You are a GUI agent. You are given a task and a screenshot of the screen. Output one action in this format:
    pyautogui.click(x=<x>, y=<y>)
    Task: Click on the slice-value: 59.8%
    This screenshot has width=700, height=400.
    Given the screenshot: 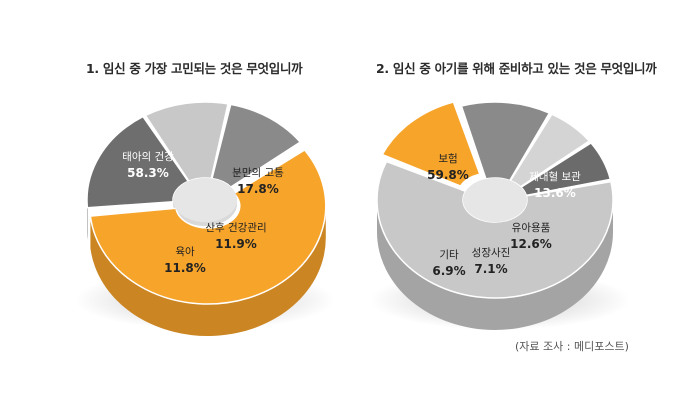 What is the action you would take?
    pyautogui.click(x=448, y=175)
    